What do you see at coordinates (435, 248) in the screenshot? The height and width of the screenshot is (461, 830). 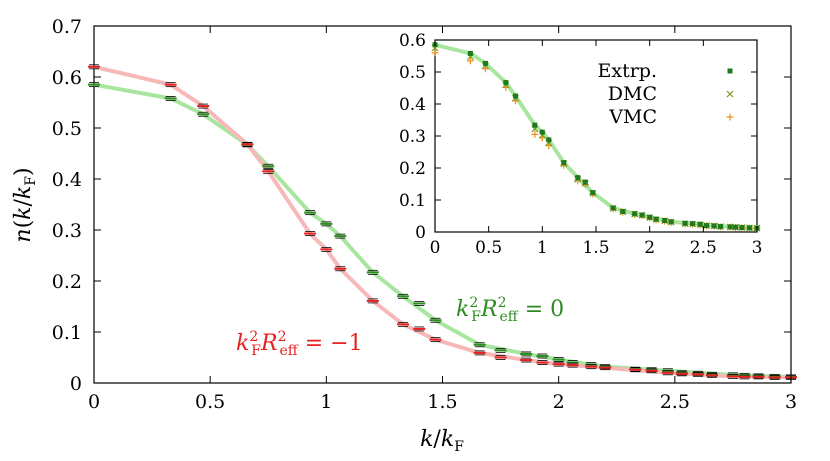 I see `inset-x-tick-label: 0` at bounding box center [435, 248].